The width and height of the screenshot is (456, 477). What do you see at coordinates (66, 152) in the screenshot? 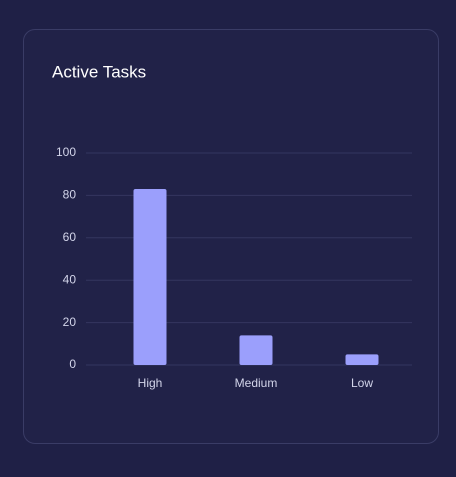
I see `y-tick-label: 100` at bounding box center [66, 152].